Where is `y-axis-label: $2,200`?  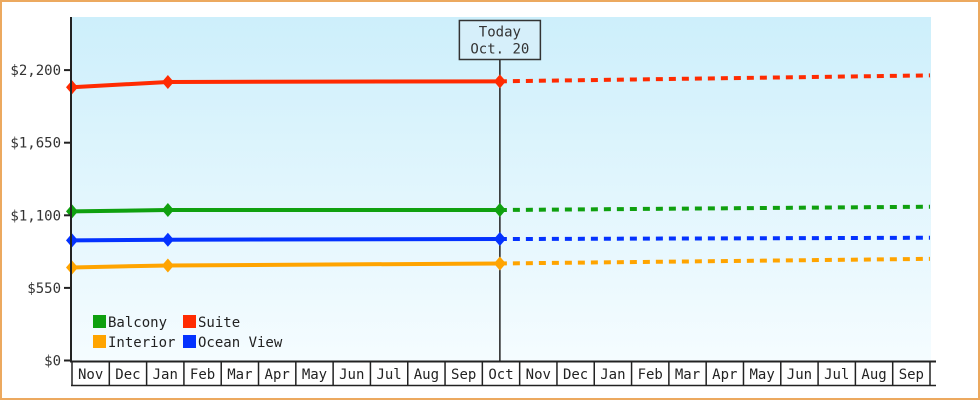
y-axis-label: $2,200 is located at coordinates (35, 71).